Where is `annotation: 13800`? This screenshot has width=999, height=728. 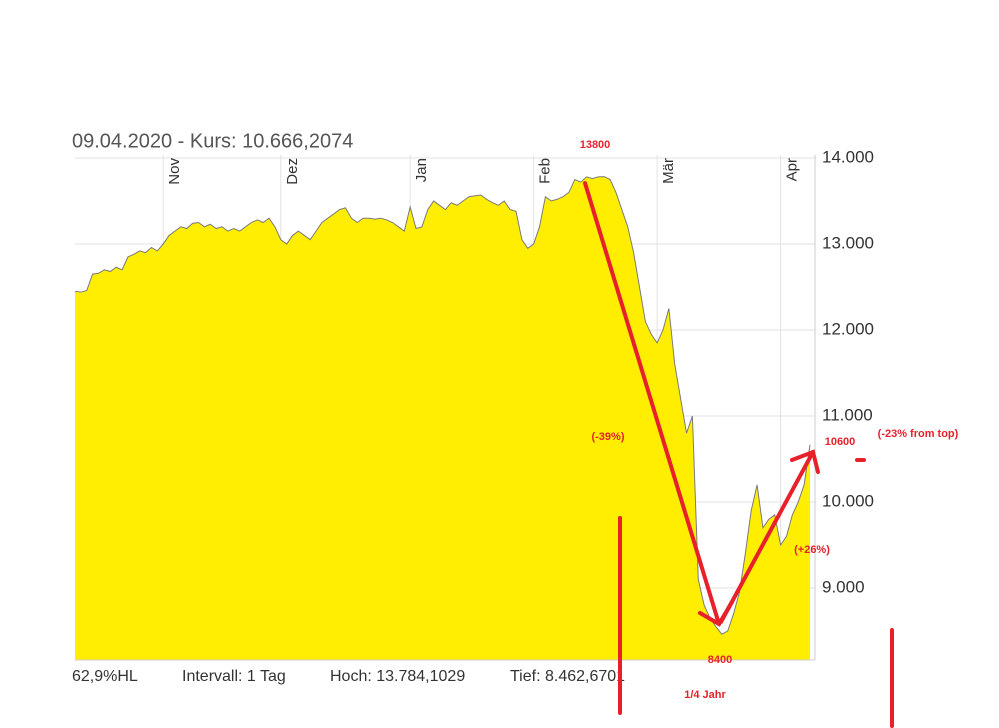
annotation: 13800 is located at coordinates (595, 145).